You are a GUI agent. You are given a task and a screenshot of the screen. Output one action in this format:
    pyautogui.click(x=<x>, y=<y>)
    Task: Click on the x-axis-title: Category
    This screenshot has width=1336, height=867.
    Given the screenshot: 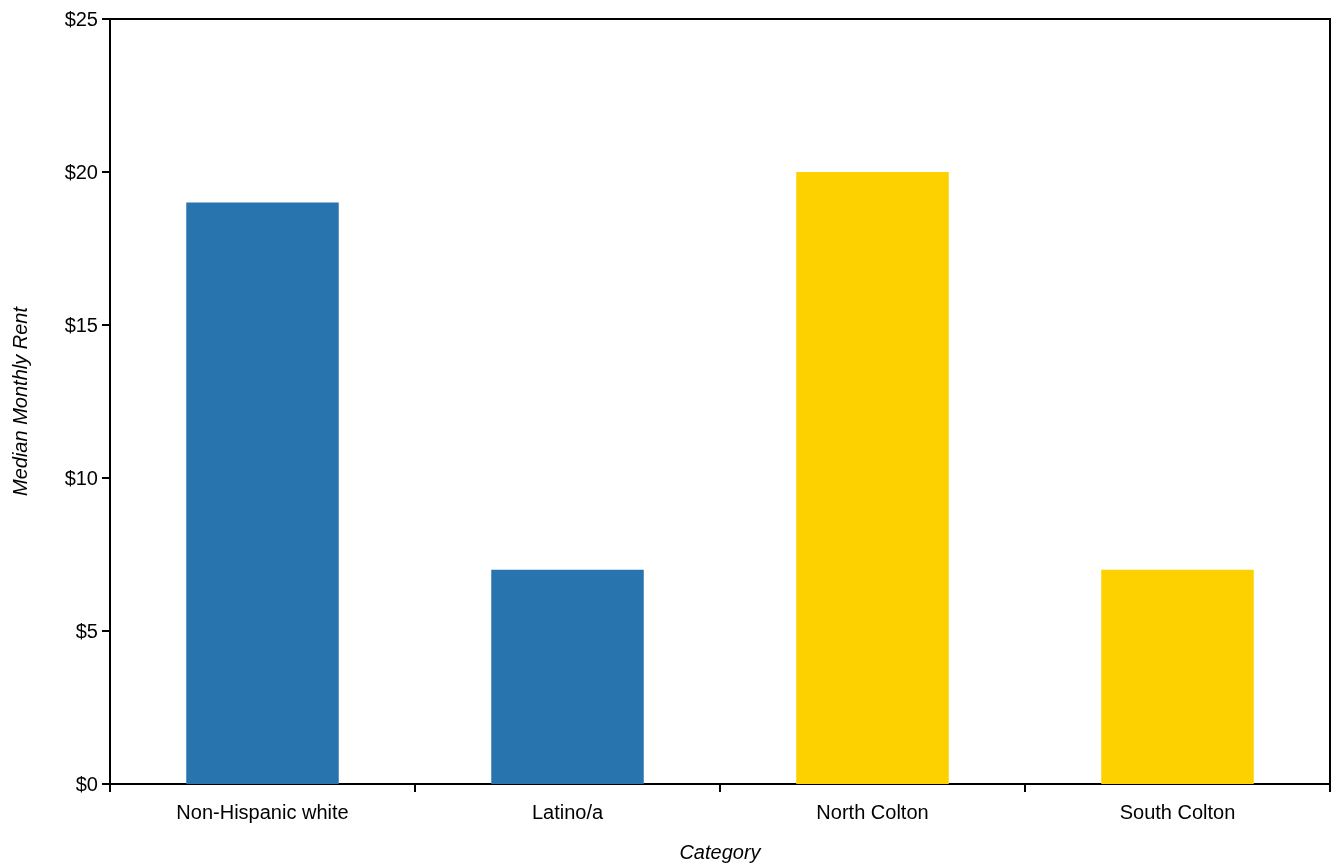 What is the action you would take?
    pyautogui.click(x=720, y=852)
    